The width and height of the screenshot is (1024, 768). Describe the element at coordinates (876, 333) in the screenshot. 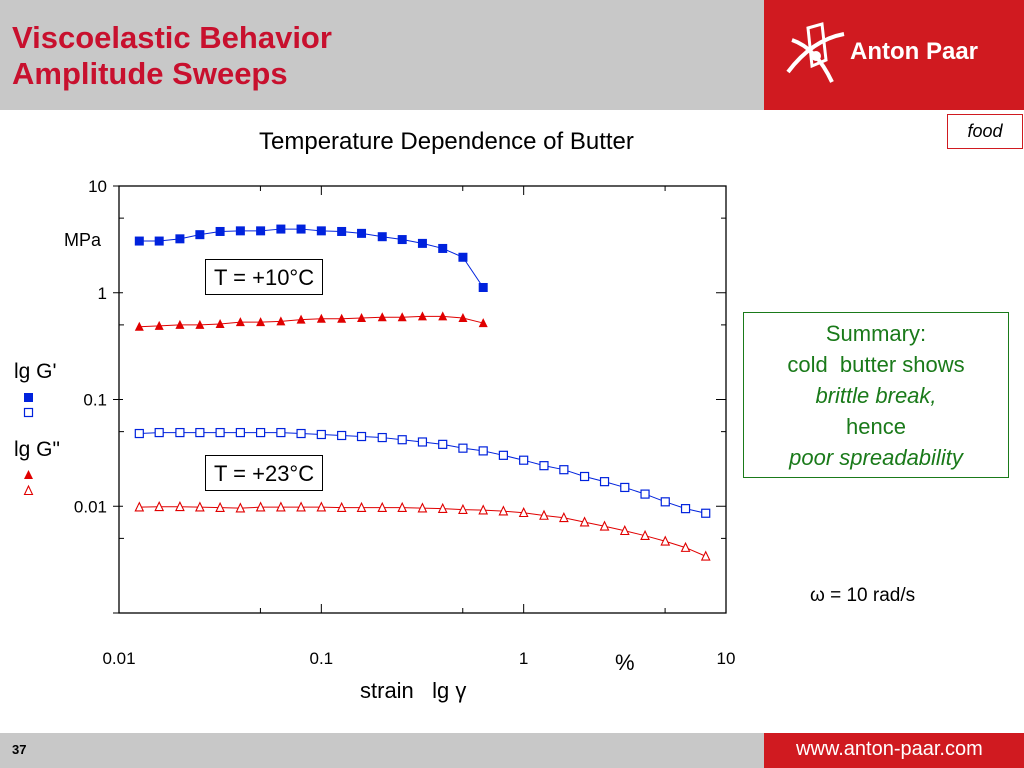

I see `summary-heading: Summary:` at that location.